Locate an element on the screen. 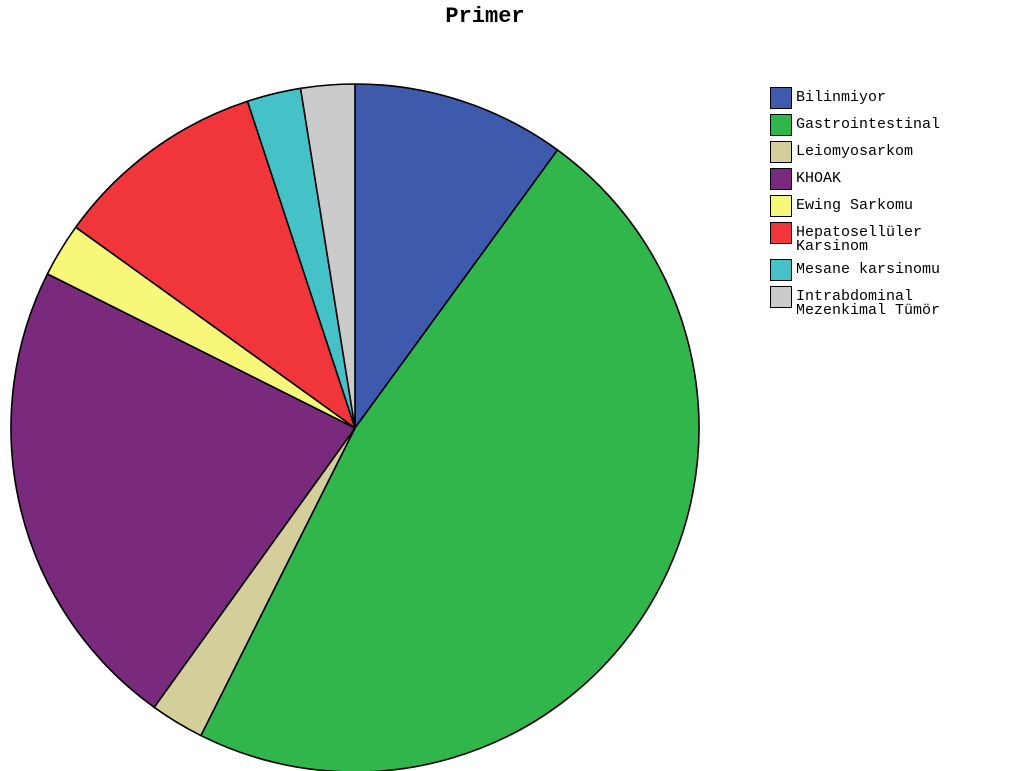 Image resolution: width=1016 pixels, height=771 pixels. legend-item-2: Leiomyosarkom is located at coordinates (855, 152).